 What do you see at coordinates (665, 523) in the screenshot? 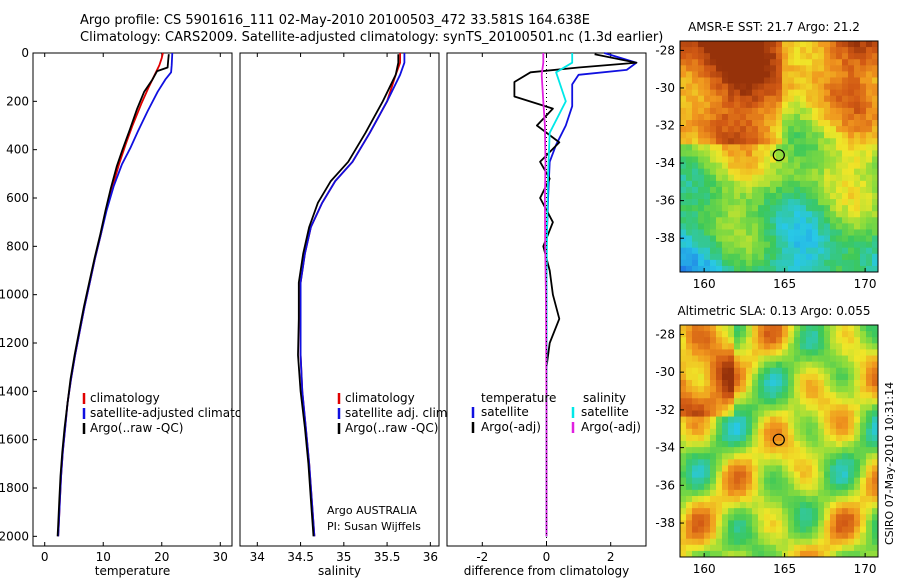
I see `sla-map-ytick-label: -38` at bounding box center [665, 523].